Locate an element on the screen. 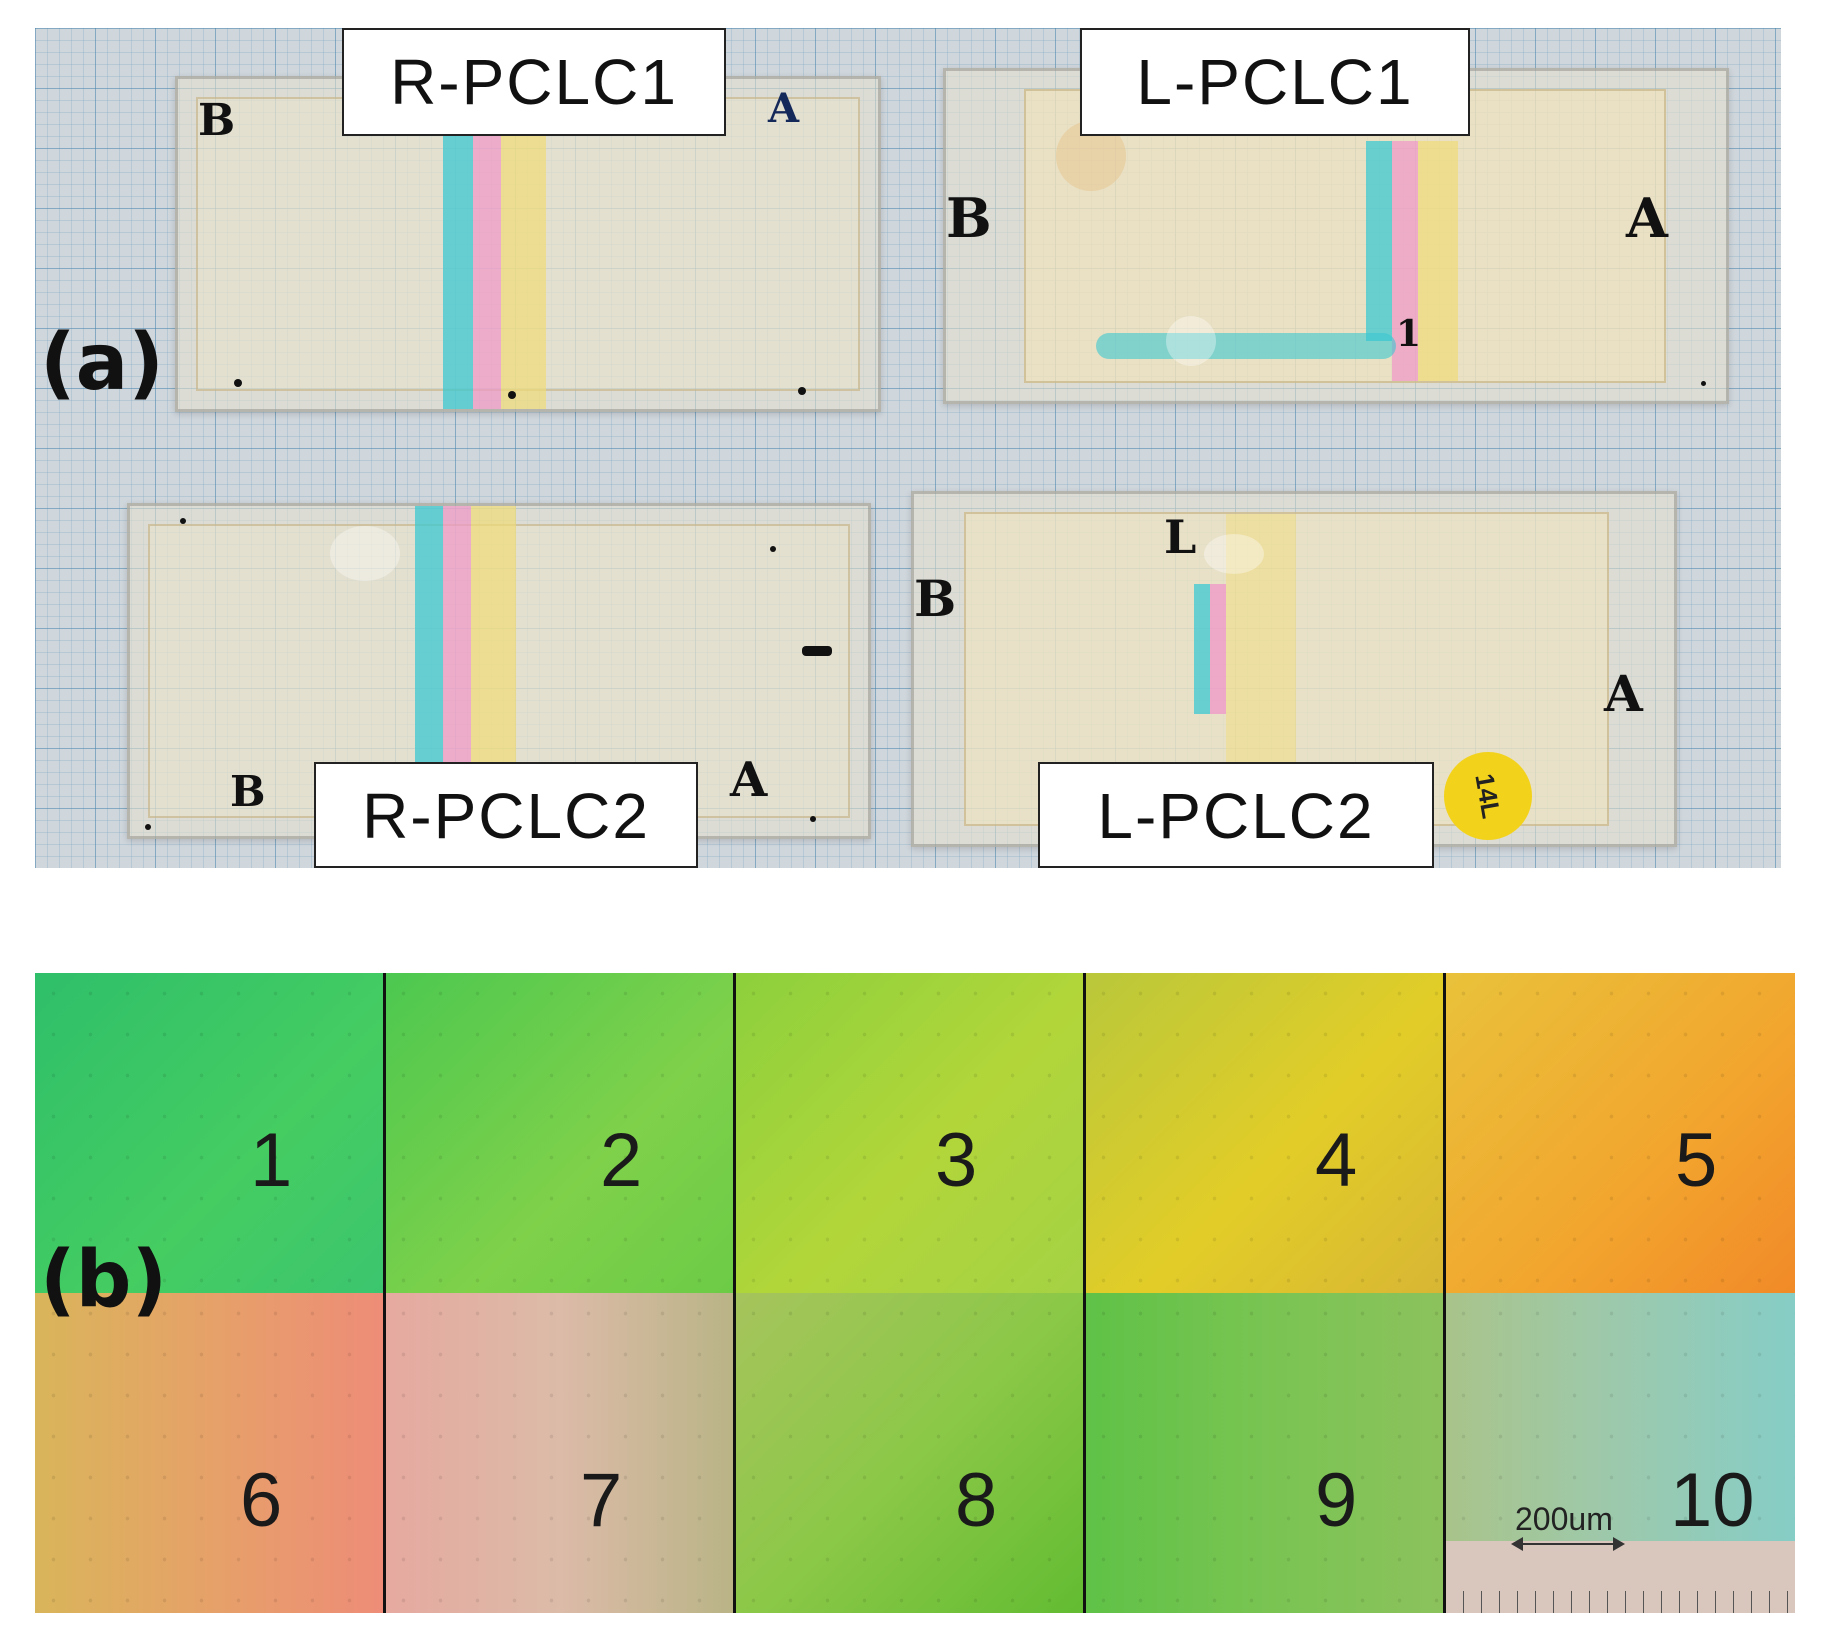  tile-number: 8 is located at coordinates (976, 1500).